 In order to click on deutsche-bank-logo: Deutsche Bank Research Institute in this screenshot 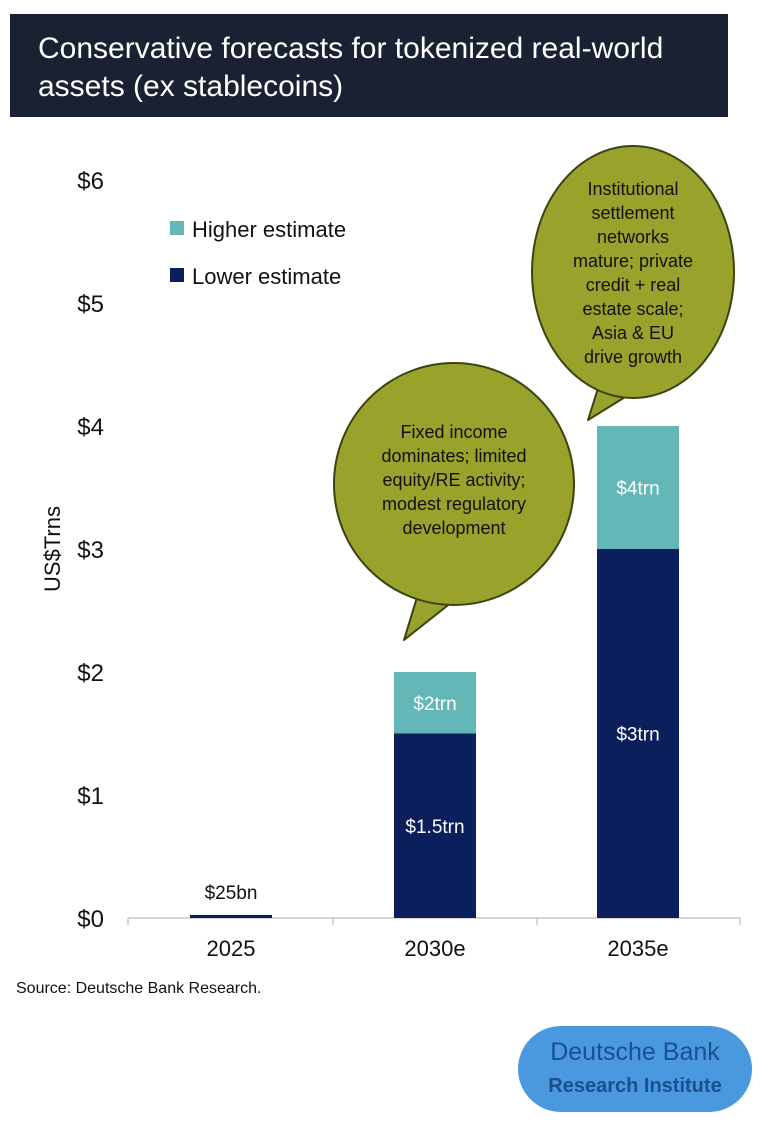, I will do `click(635, 1069)`.